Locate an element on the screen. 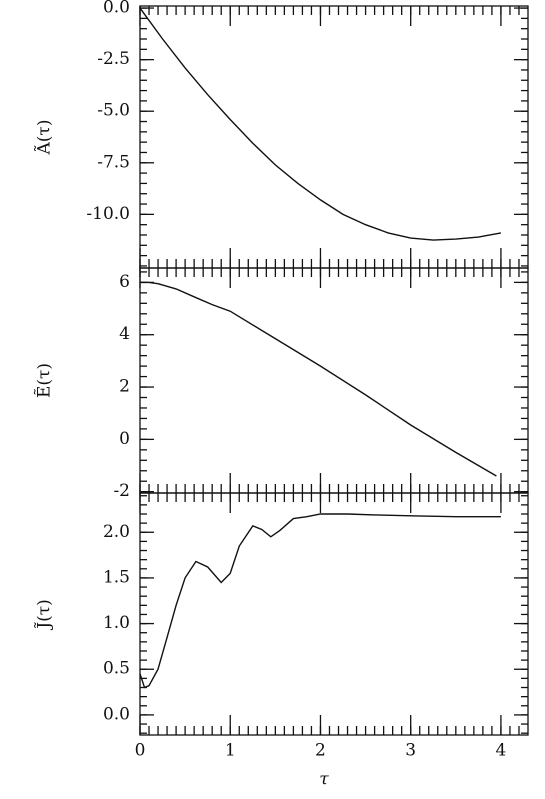  y-tick-label: 0 is located at coordinates (124, 439).